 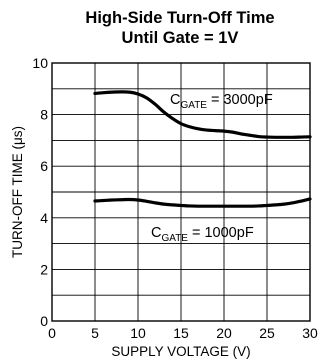 What do you see at coordinates (44, 269) in the screenshot?
I see `y-tick-label-1: 2` at bounding box center [44, 269].